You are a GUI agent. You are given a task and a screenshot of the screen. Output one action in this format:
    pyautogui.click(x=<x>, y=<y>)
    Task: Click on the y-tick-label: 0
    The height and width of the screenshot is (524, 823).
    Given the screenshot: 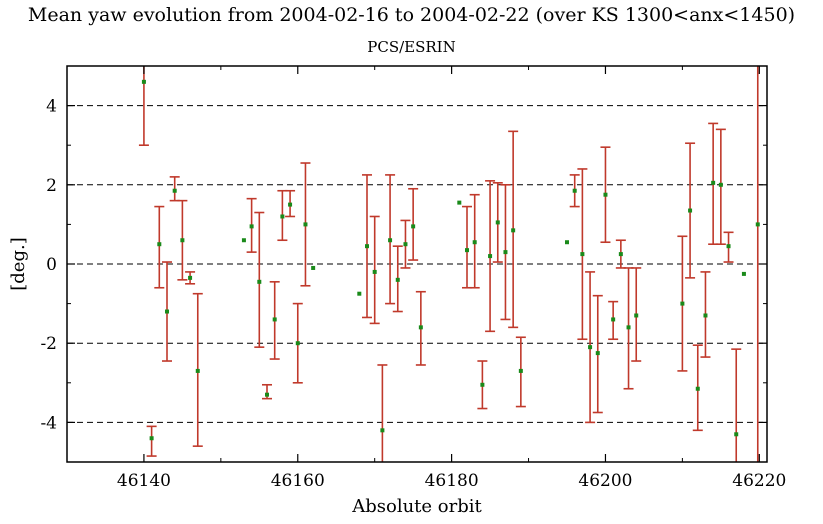 What is the action you would take?
    pyautogui.click(x=51, y=265)
    